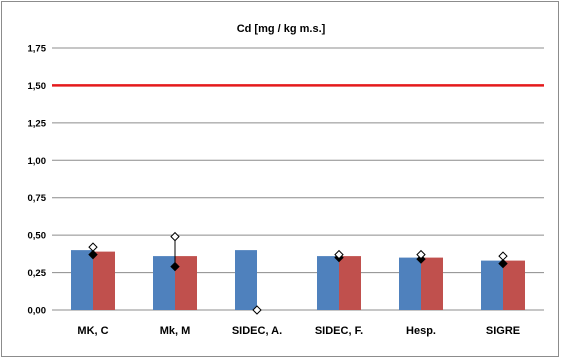 This screenshot has width=562, height=360. What do you see at coordinates (339, 331) in the screenshot?
I see `x-tick-label: SIDEC, F.` at bounding box center [339, 331].